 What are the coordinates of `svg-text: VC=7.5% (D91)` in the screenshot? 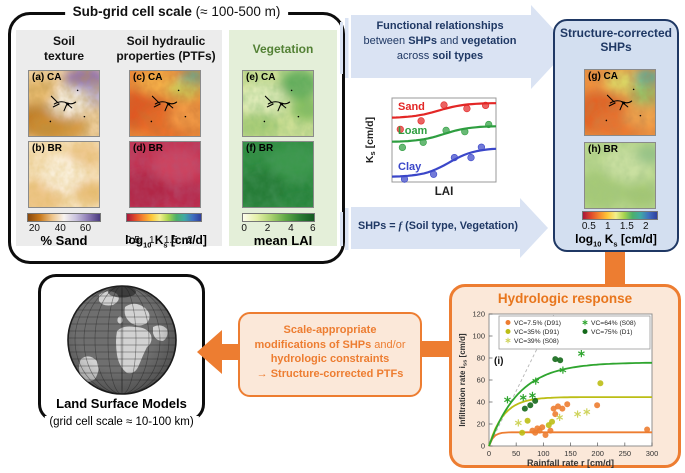 It's located at (537, 323).